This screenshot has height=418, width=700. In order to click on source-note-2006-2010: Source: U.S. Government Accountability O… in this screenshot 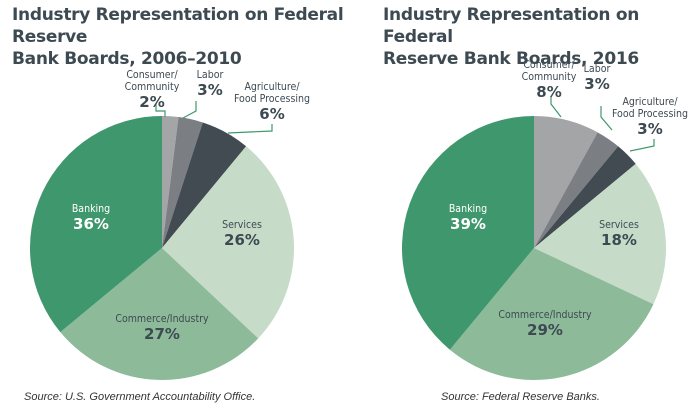, I will do `click(140, 397)`.